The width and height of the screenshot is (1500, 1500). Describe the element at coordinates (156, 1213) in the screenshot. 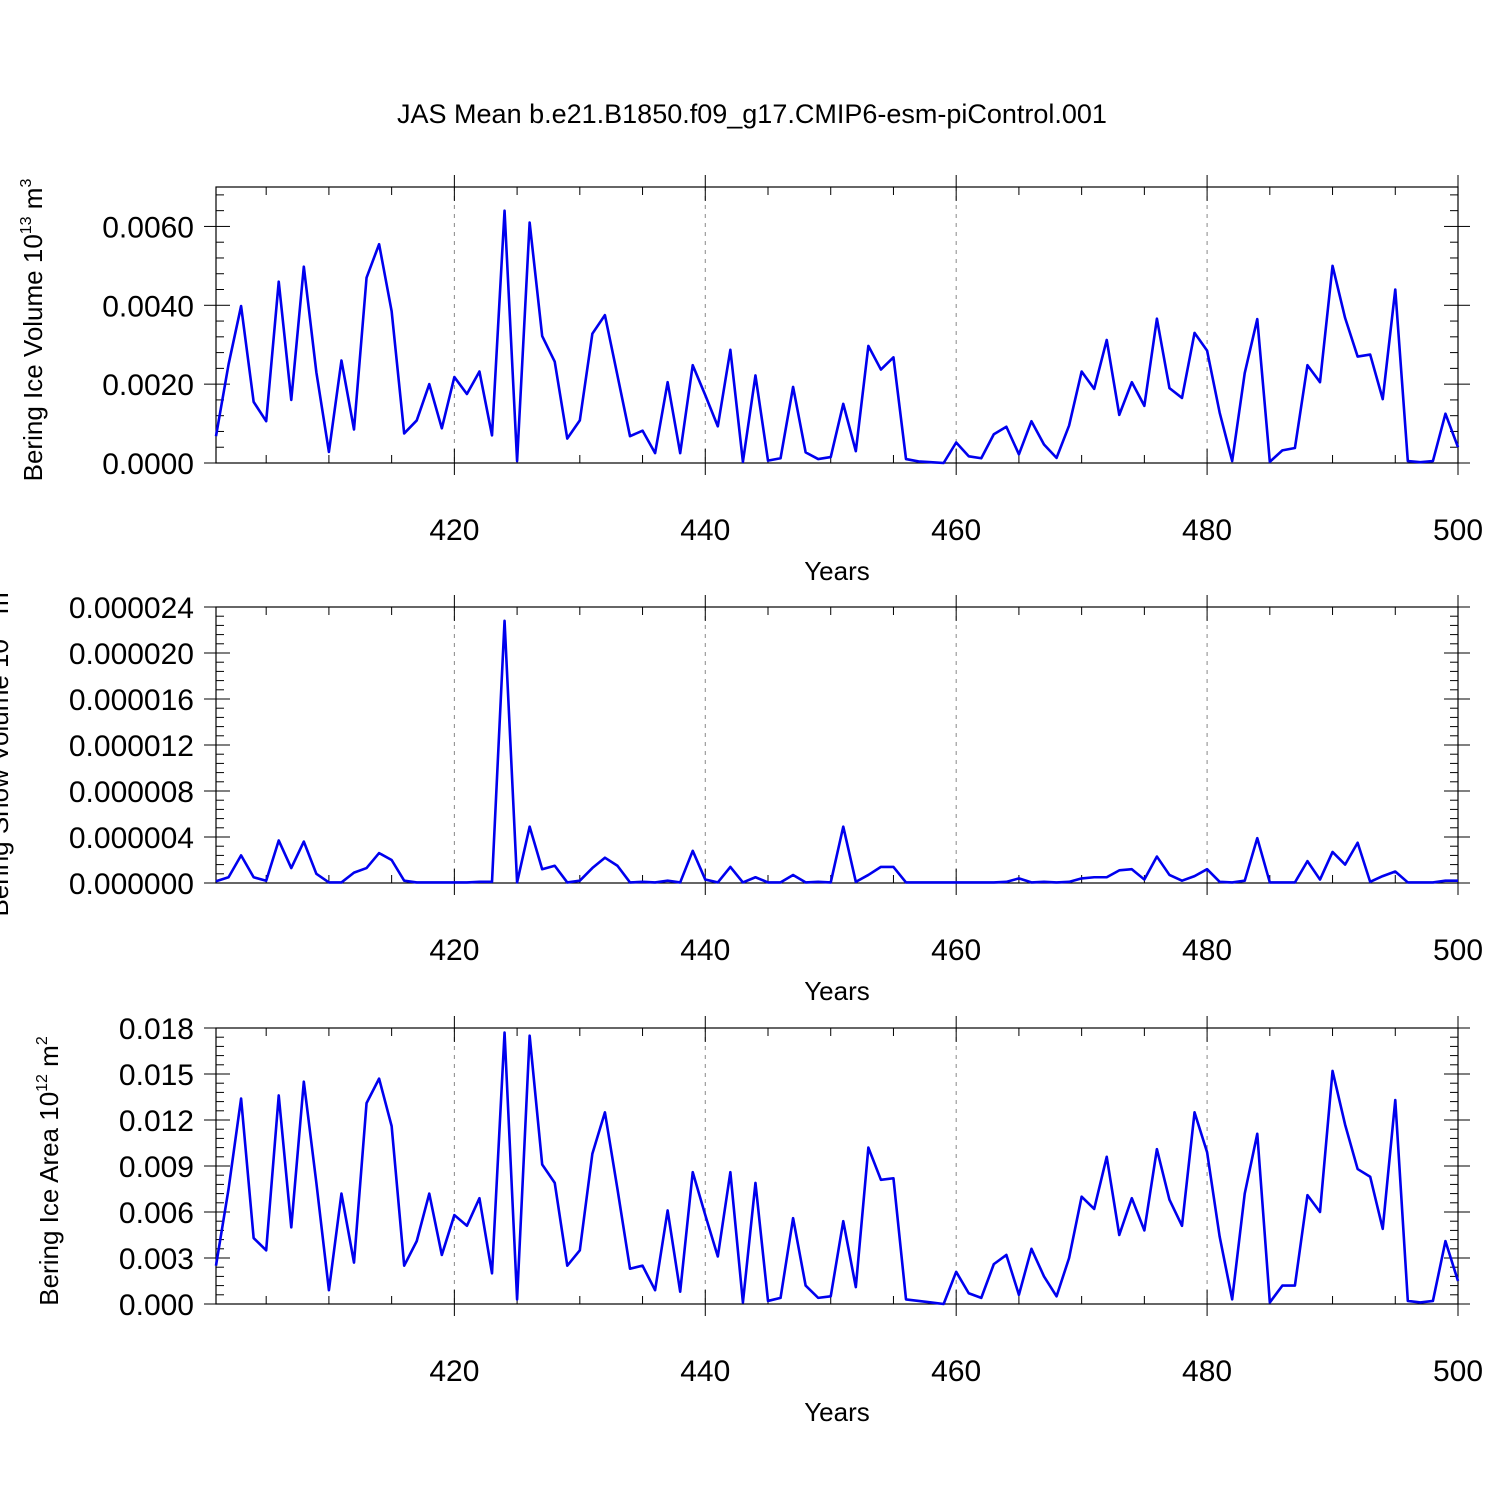

I see `y-tick-label: 0.006` at that location.